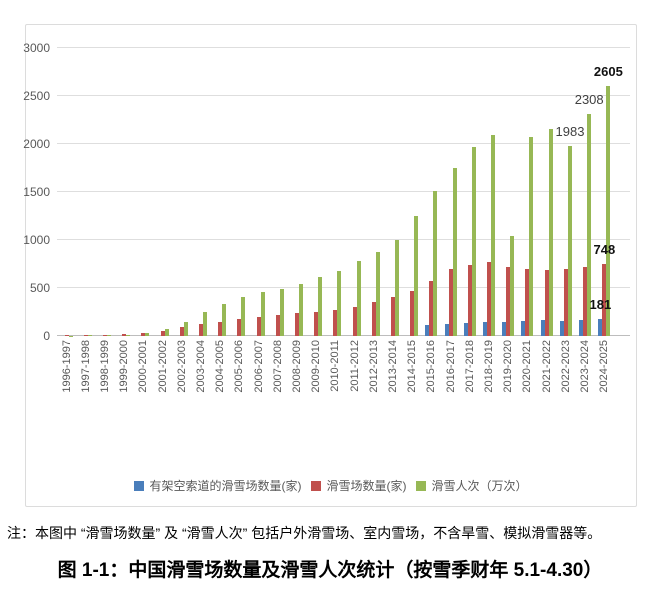 This screenshot has width=660, height=601. Describe the element at coordinates (412, 366) in the screenshot. I see `x-label-slot: 2014-2015` at that location.